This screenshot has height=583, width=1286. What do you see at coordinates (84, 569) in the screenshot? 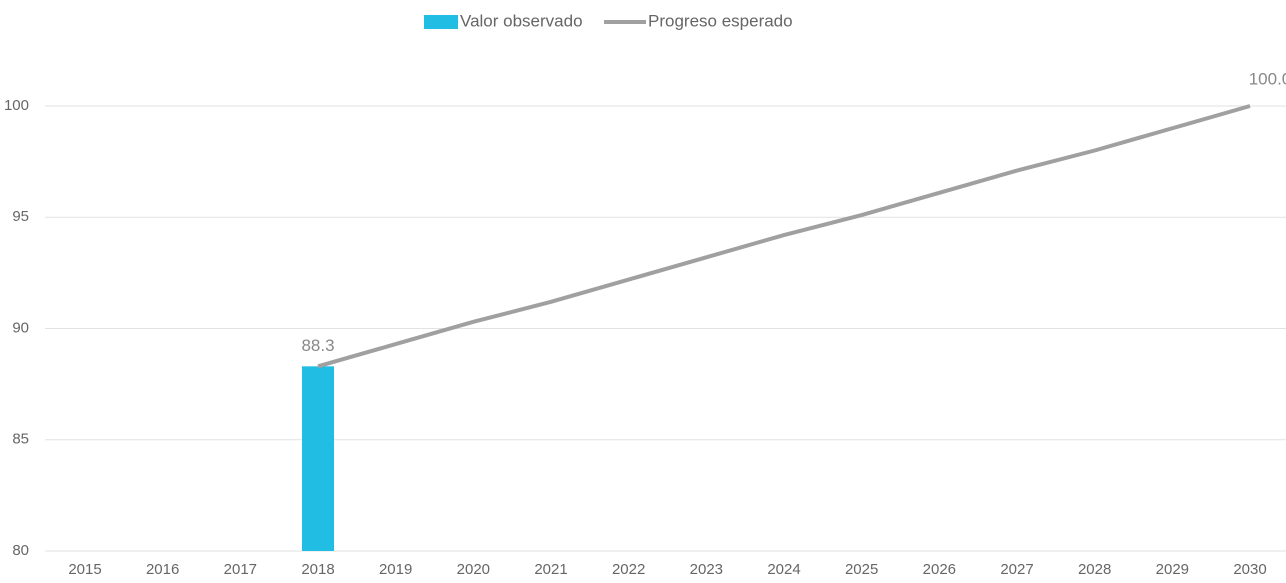
I see `x-tick-label: 2015` at bounding box center [84, 569].